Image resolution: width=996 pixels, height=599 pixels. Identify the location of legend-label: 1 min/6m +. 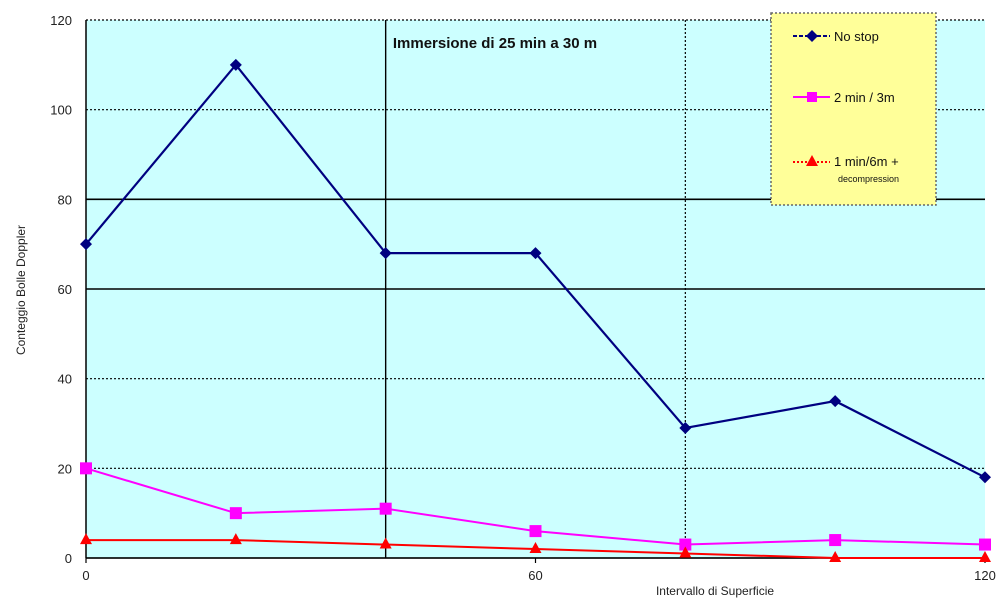
(866, 161).